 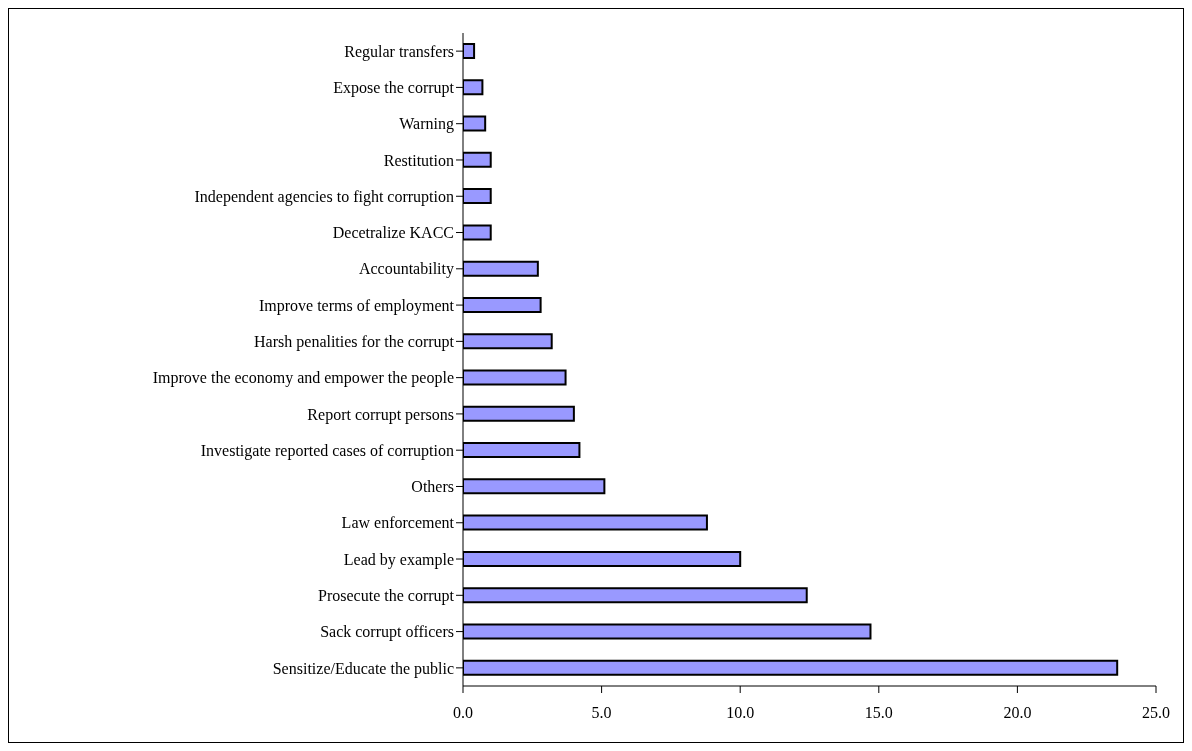 I want to click on x-tick-label: 25.0, so click(x=1156, y=713).